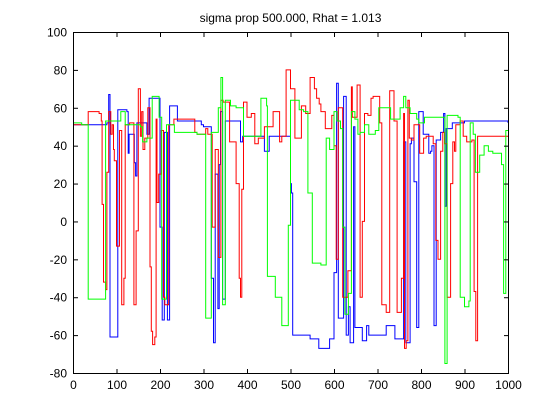 The image size is (560, 420). Describe the element at coordinates (57, 33) in the screenshot. I see `y-tick-label: 100` at that location.